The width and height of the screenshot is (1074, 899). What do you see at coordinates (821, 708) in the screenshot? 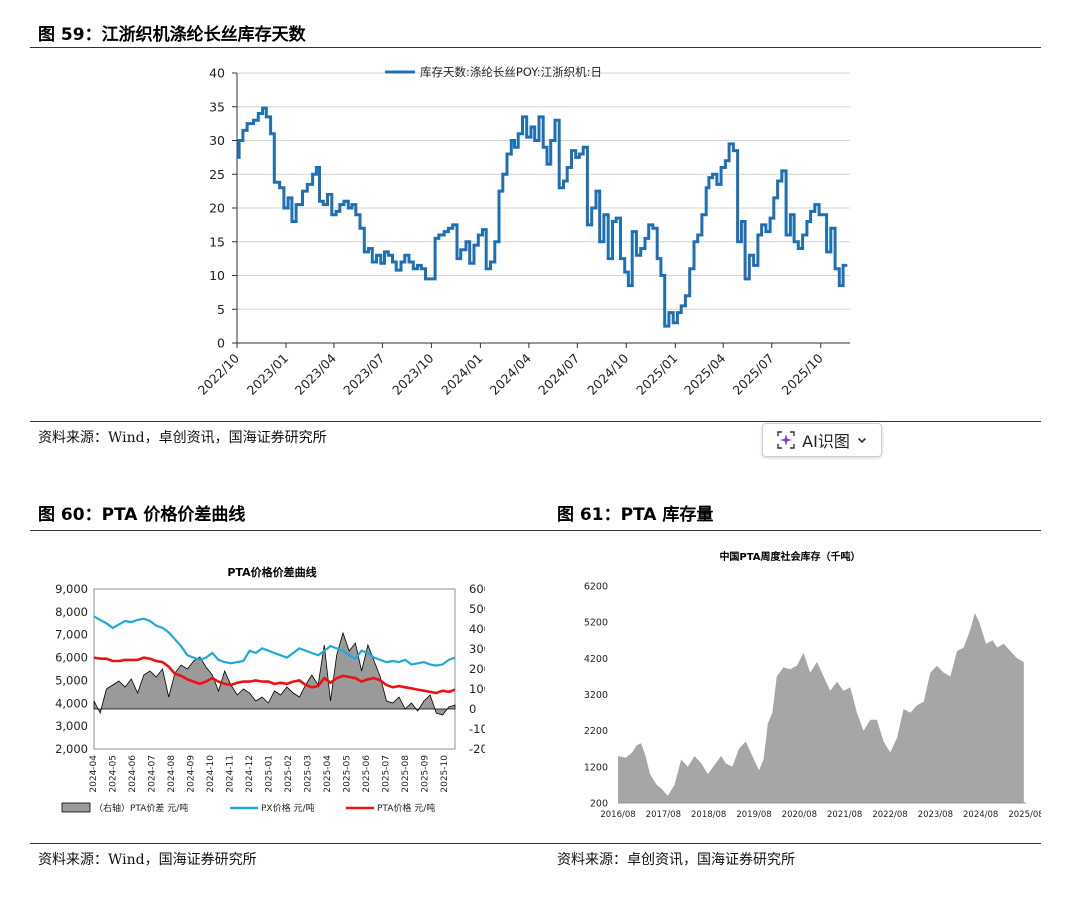
I see `fig61-inventory-area` at bounding box center [821, 708].